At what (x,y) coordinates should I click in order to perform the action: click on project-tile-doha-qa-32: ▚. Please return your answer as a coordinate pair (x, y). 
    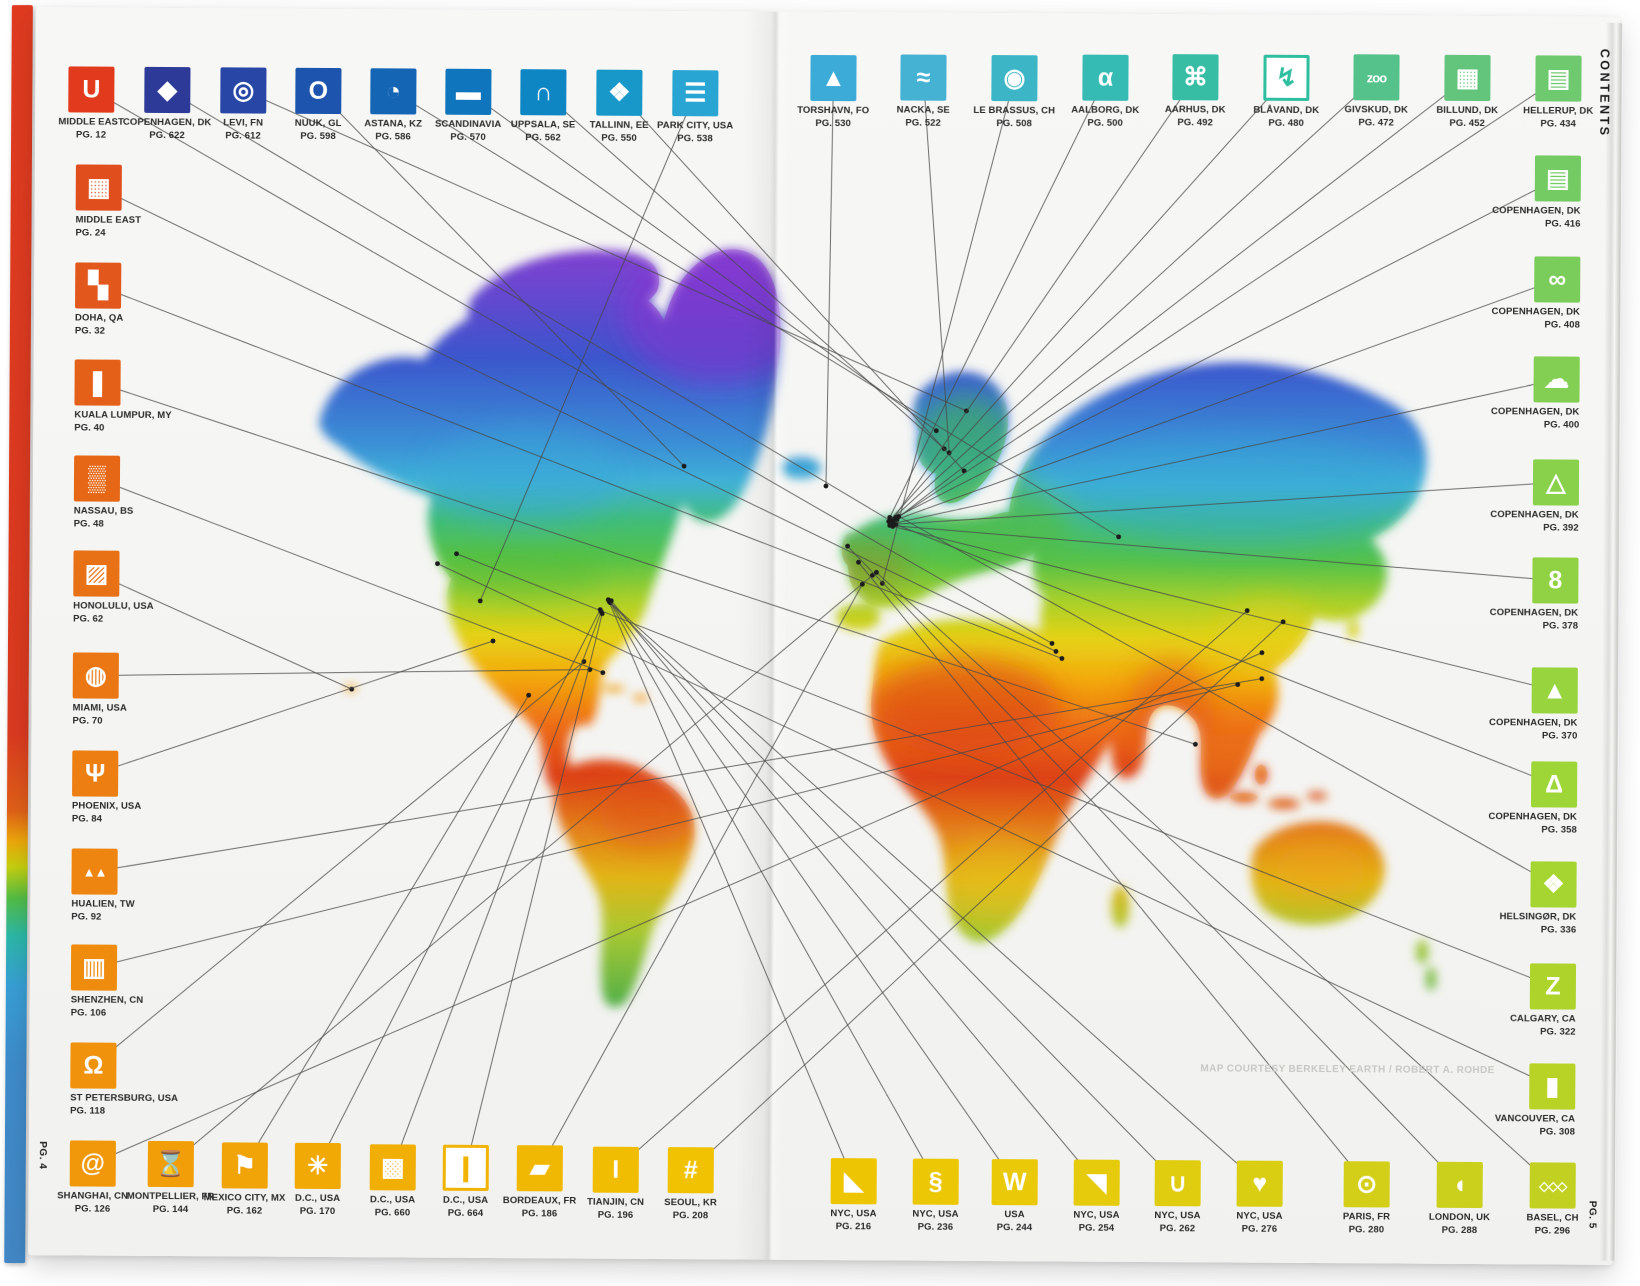
    Looking at the image, I should click on (98, 285).